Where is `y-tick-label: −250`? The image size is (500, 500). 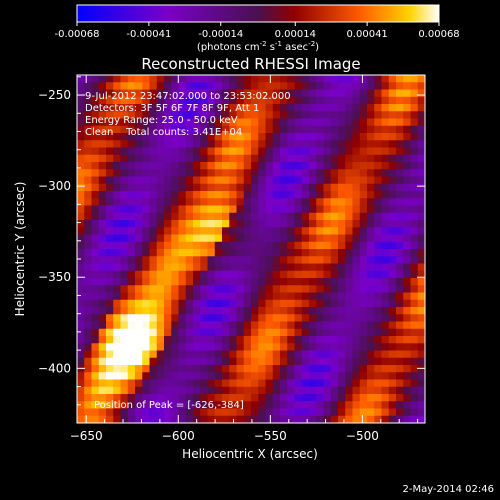
y-tick-label: −250 is located at coordinates (54, 95).